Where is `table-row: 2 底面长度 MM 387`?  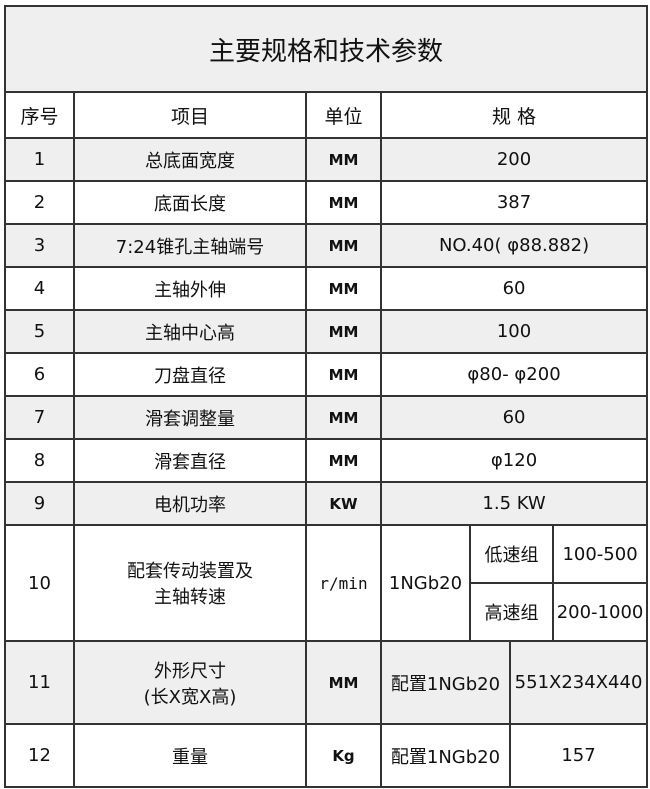
table-row: 2 底面长度 MM 387 is located at coordinates (326, 202).